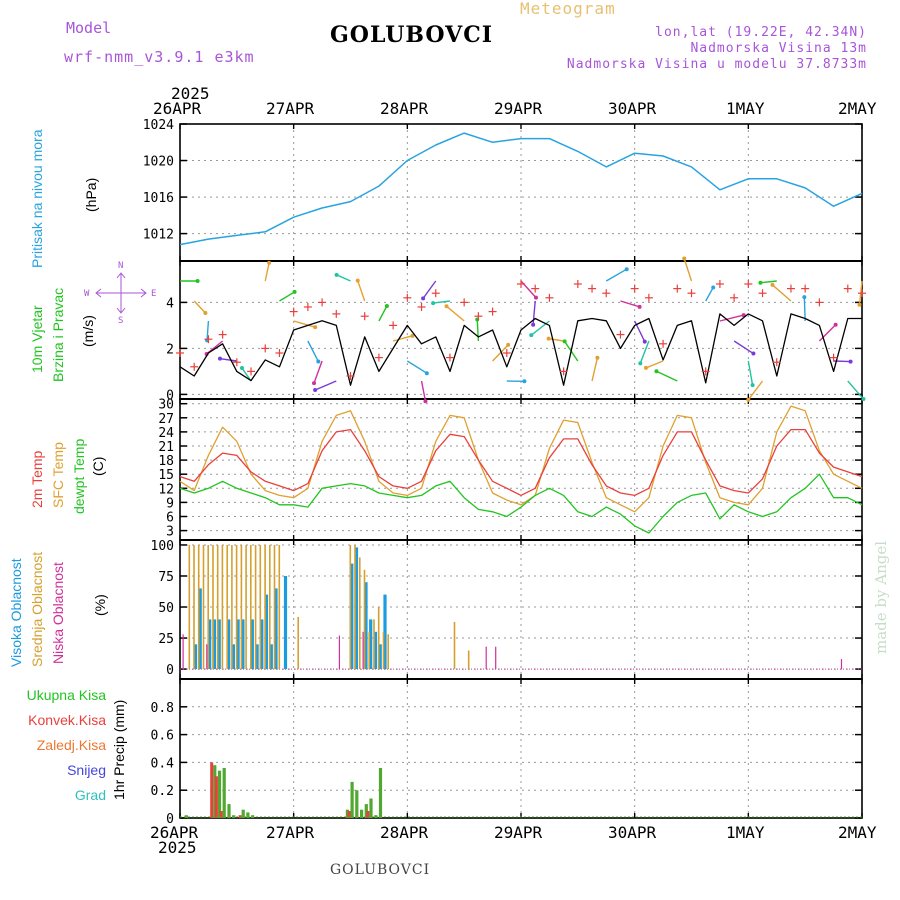 The width and height of the screenshot is (900, 900). What do you see at coordinates (716, 64) in the screenshot?
I see `model-elevation-text: Nadmorska Visina u modelu 37.8733m` at bounding box center [716, 64].